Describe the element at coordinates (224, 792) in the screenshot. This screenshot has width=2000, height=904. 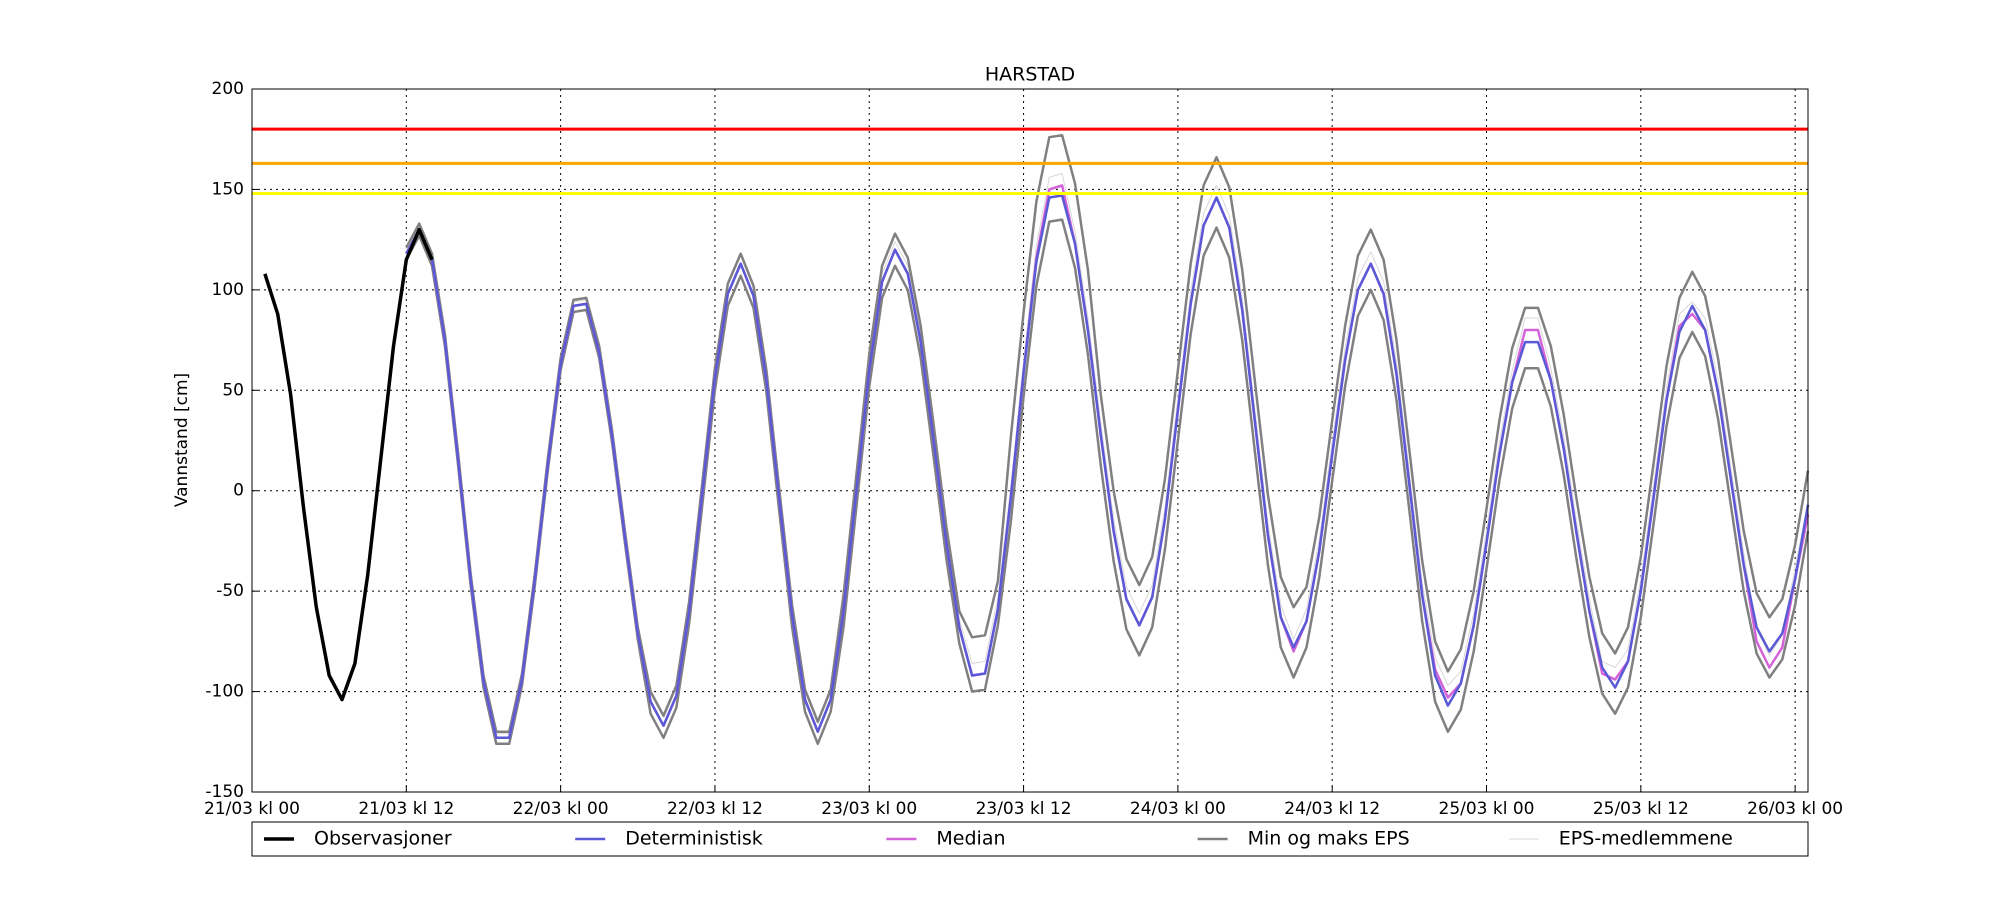
I see `y-tick-label: -150` at that location.